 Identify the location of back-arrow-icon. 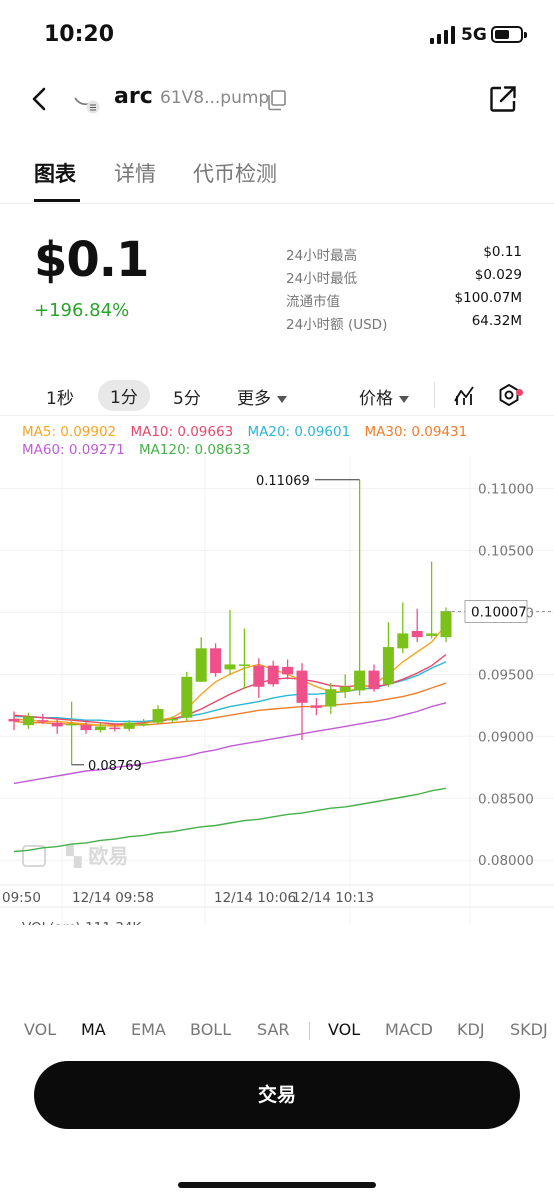
(40, 99).